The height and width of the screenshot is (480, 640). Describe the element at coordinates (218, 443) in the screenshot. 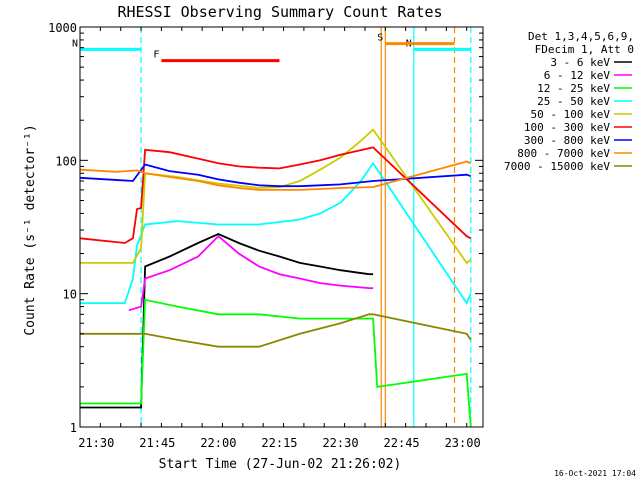

I see `x-tick-label: 22:00` at that location.